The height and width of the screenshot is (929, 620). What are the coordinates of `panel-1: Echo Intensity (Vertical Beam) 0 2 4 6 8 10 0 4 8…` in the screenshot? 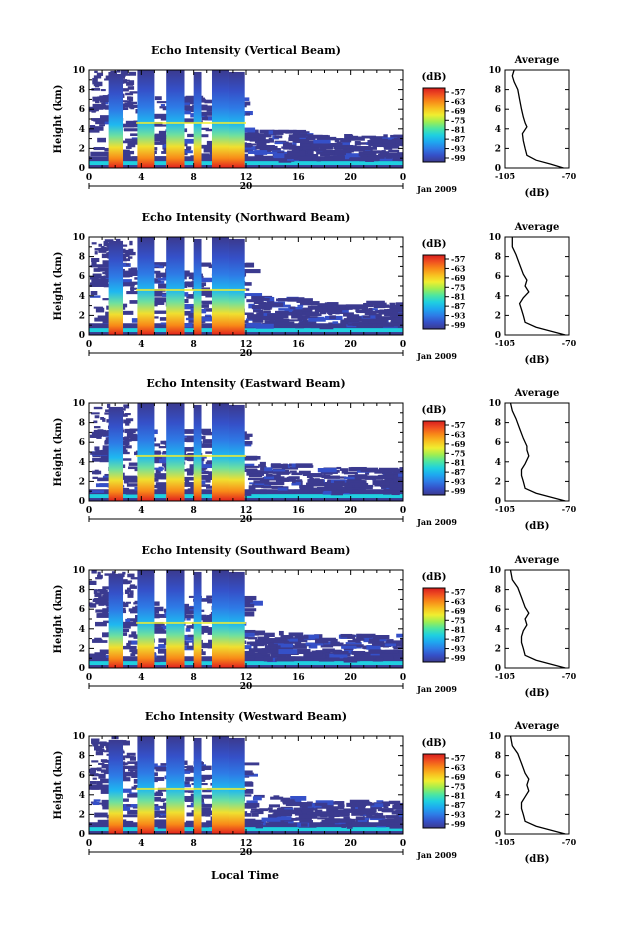 It's located at (315, 121).